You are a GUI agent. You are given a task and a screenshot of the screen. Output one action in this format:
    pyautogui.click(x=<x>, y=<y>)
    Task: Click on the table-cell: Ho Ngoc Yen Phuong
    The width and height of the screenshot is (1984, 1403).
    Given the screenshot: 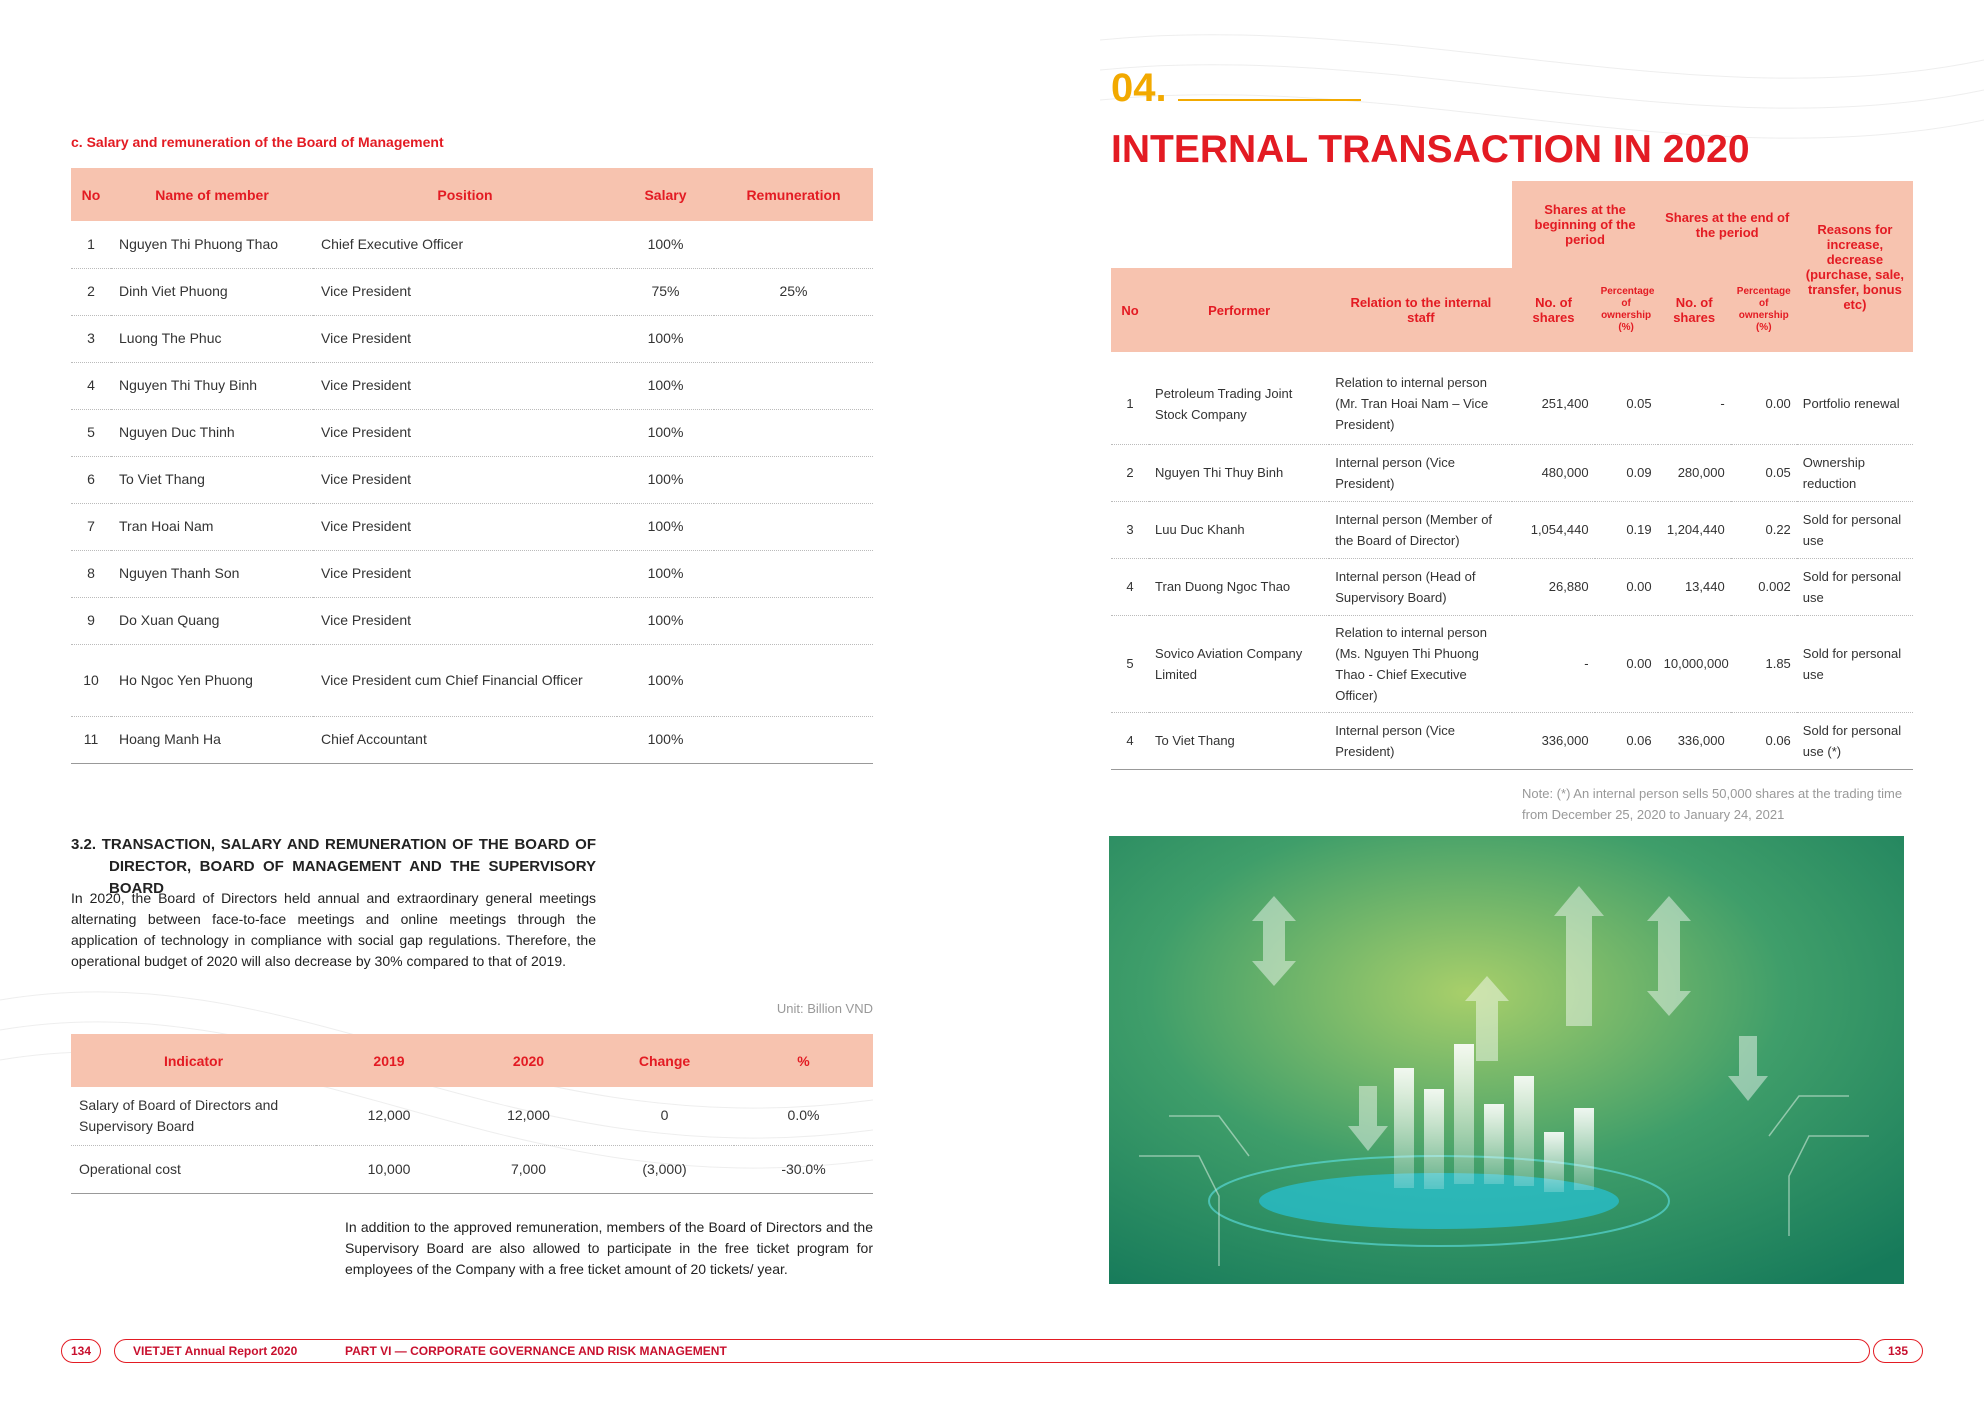 What is the action you would take?
    pyautogui.click(x=212, y=680)
    